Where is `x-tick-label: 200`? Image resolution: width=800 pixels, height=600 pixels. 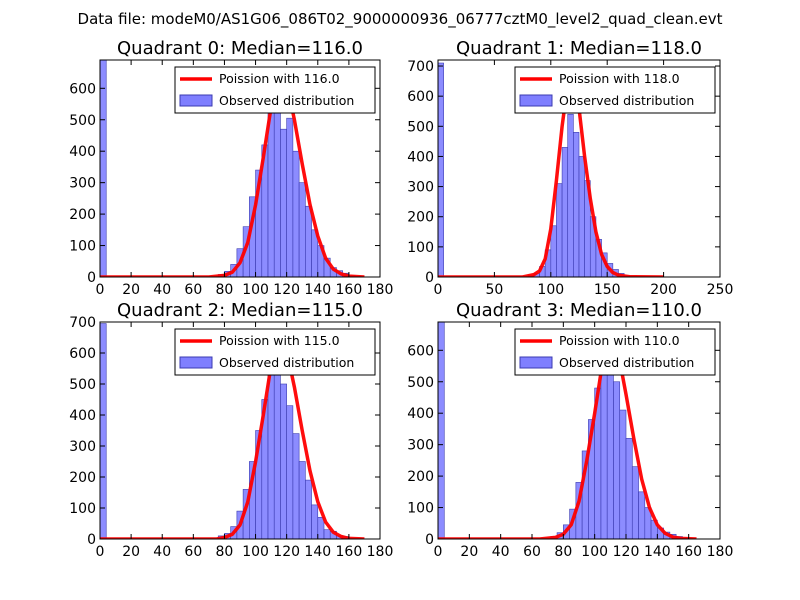 x-tick-label: 200 is located at coordinates (663, 290).